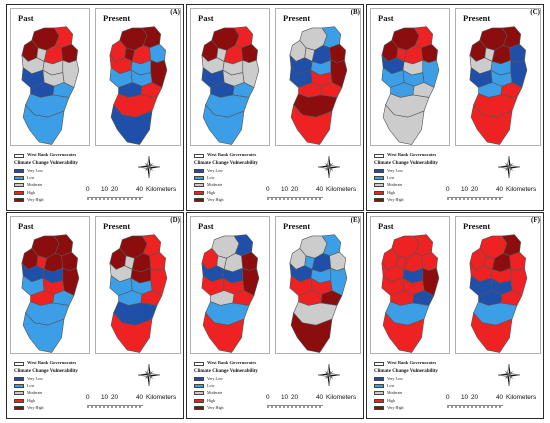  I want to click on legend-label: Low, so click(31, 385).